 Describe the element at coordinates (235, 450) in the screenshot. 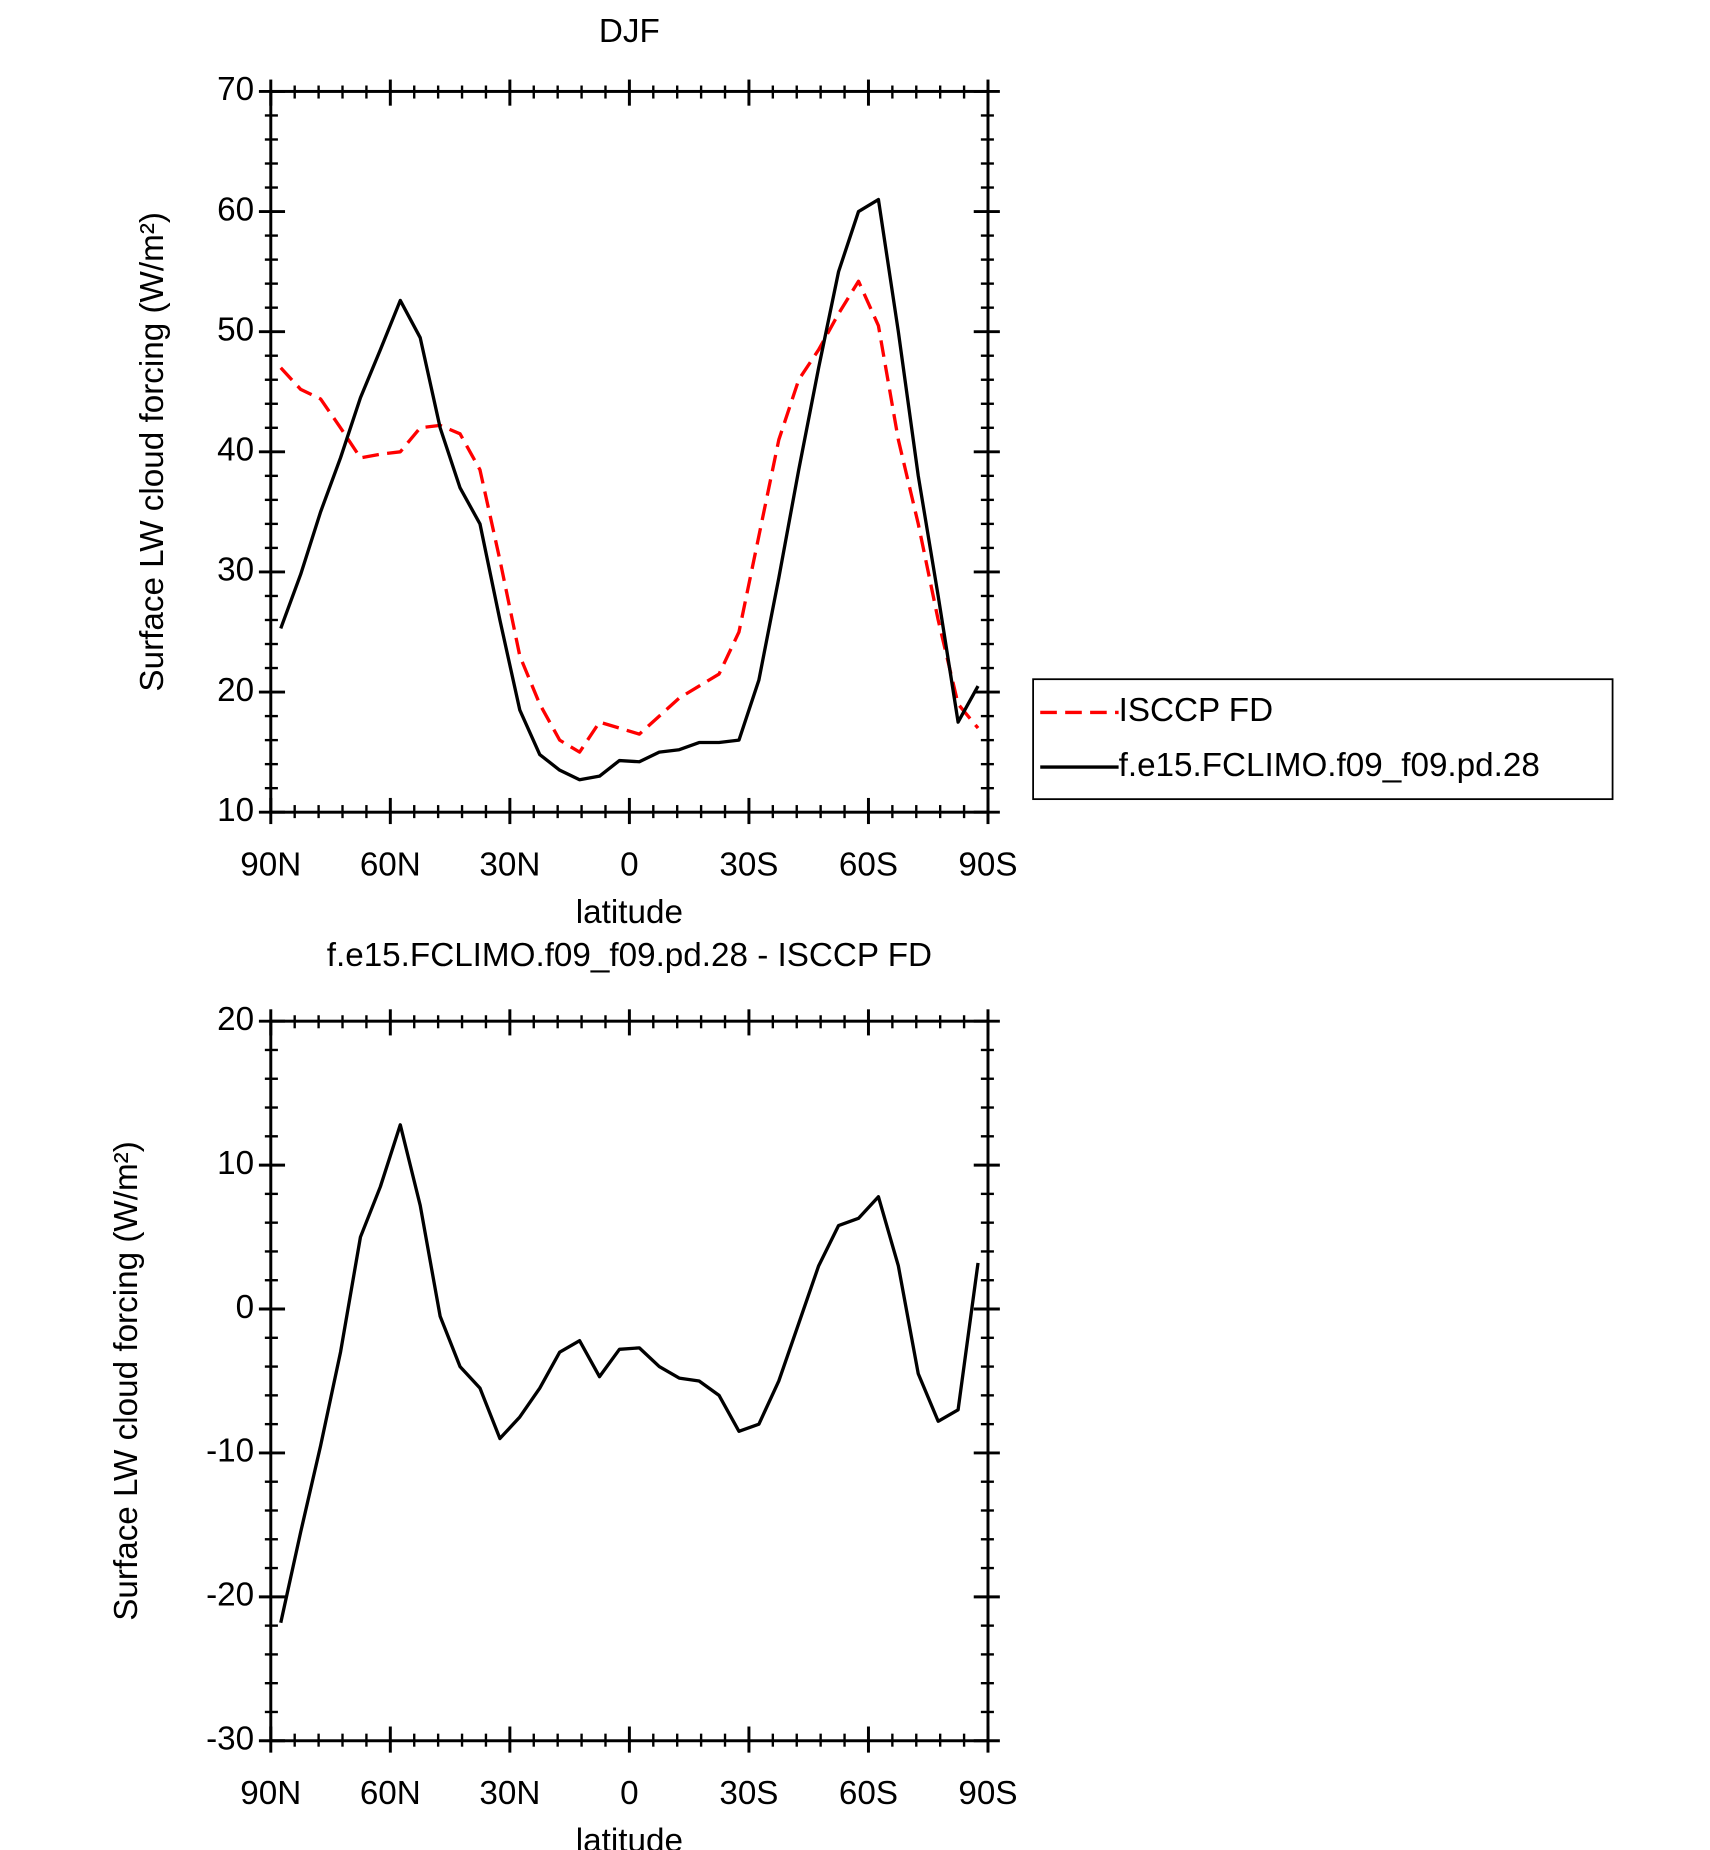

I see `y-tick-label: 40` at that location.